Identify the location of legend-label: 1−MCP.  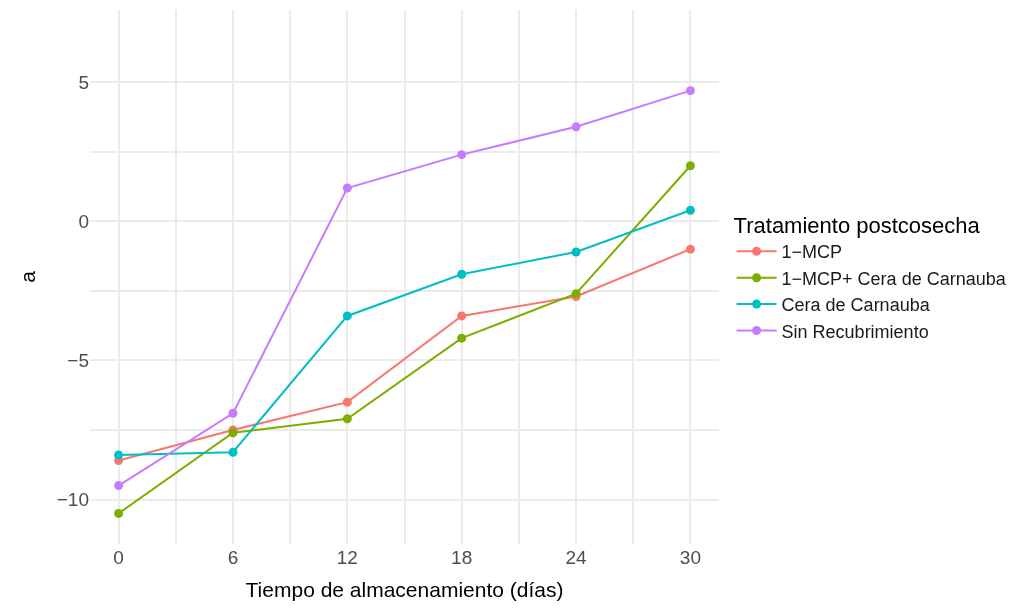
(812, 252).